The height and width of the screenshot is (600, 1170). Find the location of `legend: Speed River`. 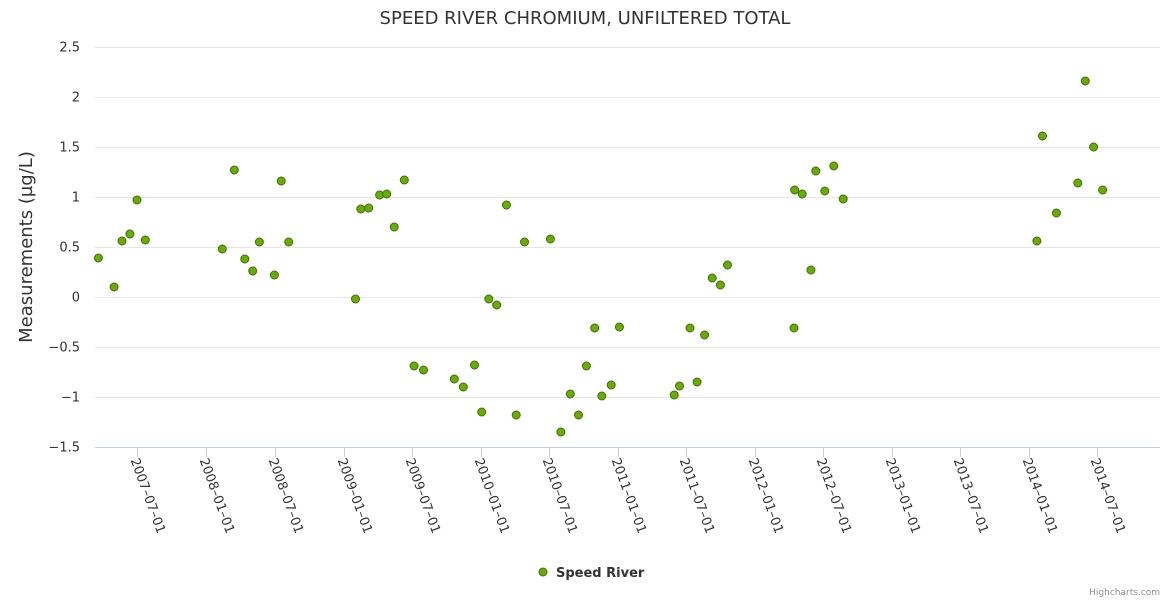

legend: Speed River is located at coordinates (591, 573).